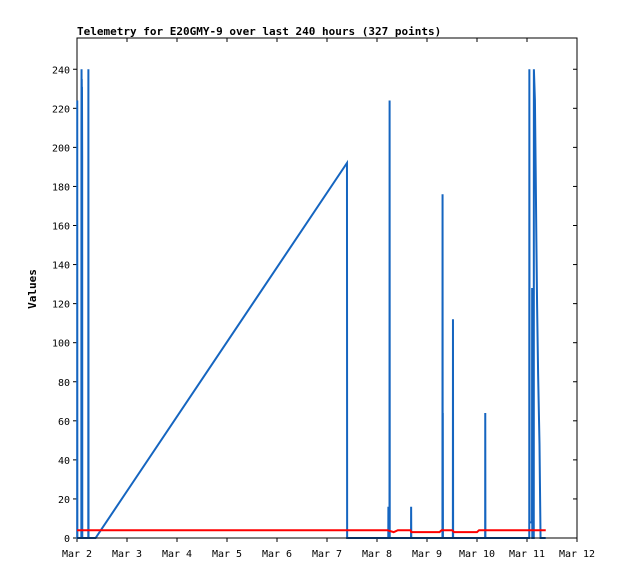  What do you see at coordinates (61, 344) in the screenshot?
I see `y-tick-label: 100` at bounding box center [61, 344].